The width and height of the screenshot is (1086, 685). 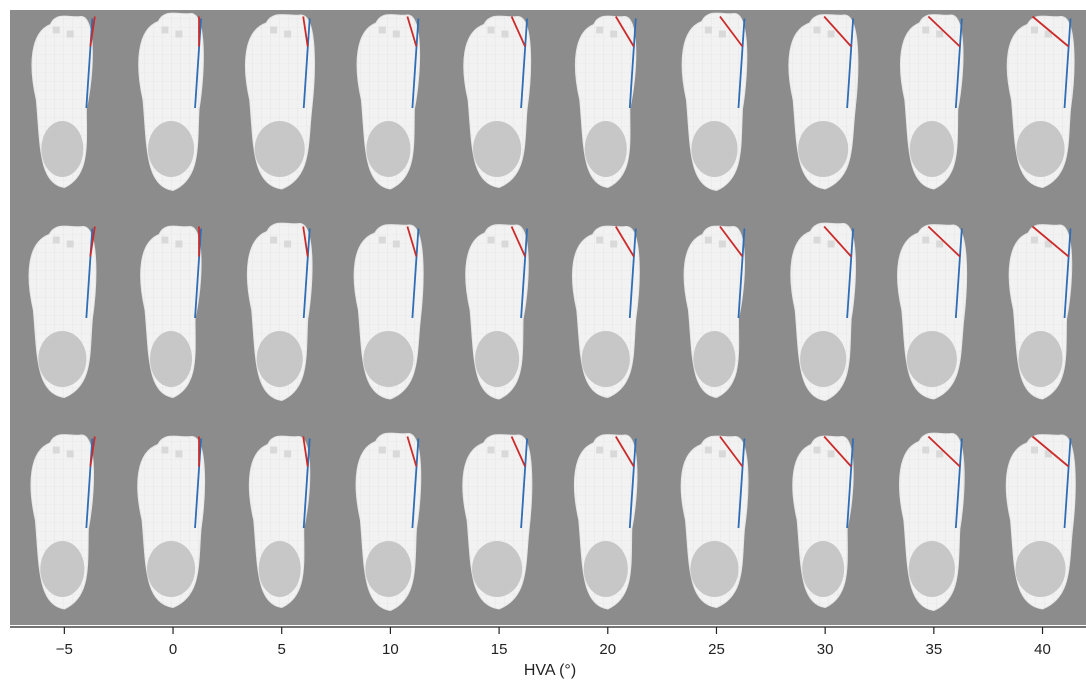 I want to click on x-tick-label: 25, so click(x=716, y=649).